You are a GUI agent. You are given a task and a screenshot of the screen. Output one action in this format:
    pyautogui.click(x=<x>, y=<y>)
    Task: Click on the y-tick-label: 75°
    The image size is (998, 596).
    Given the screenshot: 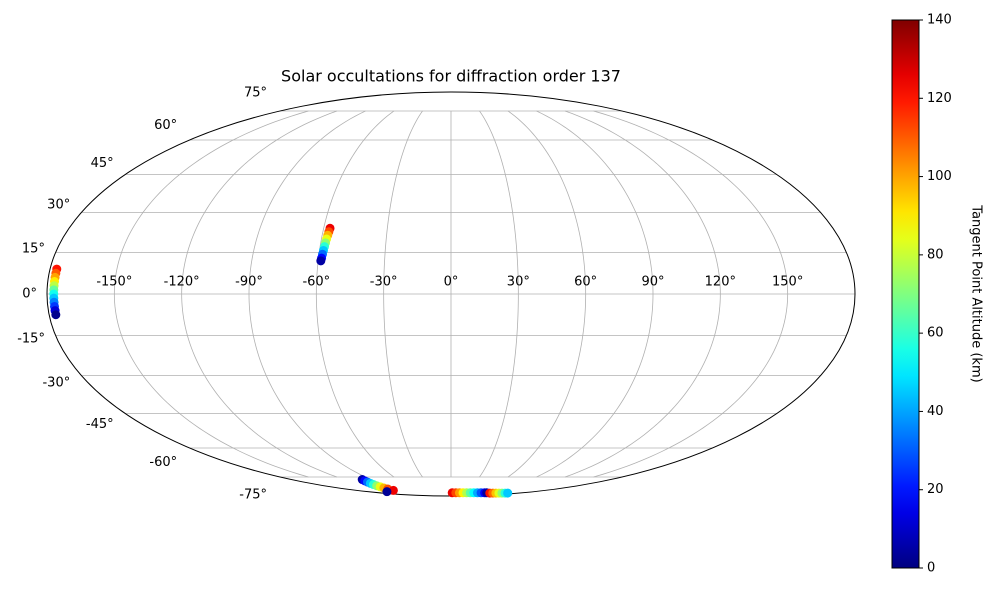 What is the action you would take?
    pyautogui.click(x=255, y=92)
    